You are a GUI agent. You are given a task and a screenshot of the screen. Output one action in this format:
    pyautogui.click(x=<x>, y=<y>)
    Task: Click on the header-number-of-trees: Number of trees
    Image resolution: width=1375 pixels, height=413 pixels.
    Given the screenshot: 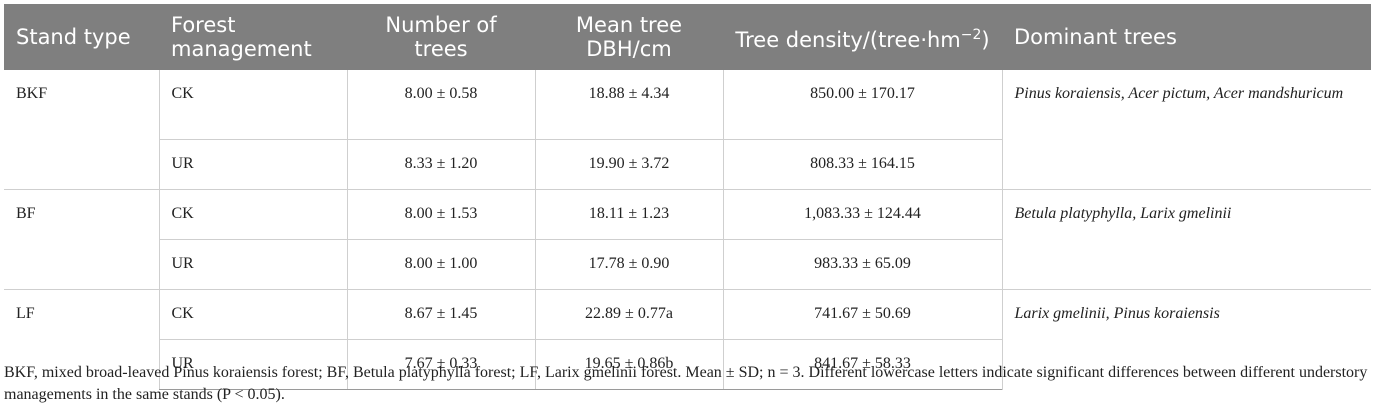 What is the action you would take?
    pyautogui.click(x=441, y=37)
    